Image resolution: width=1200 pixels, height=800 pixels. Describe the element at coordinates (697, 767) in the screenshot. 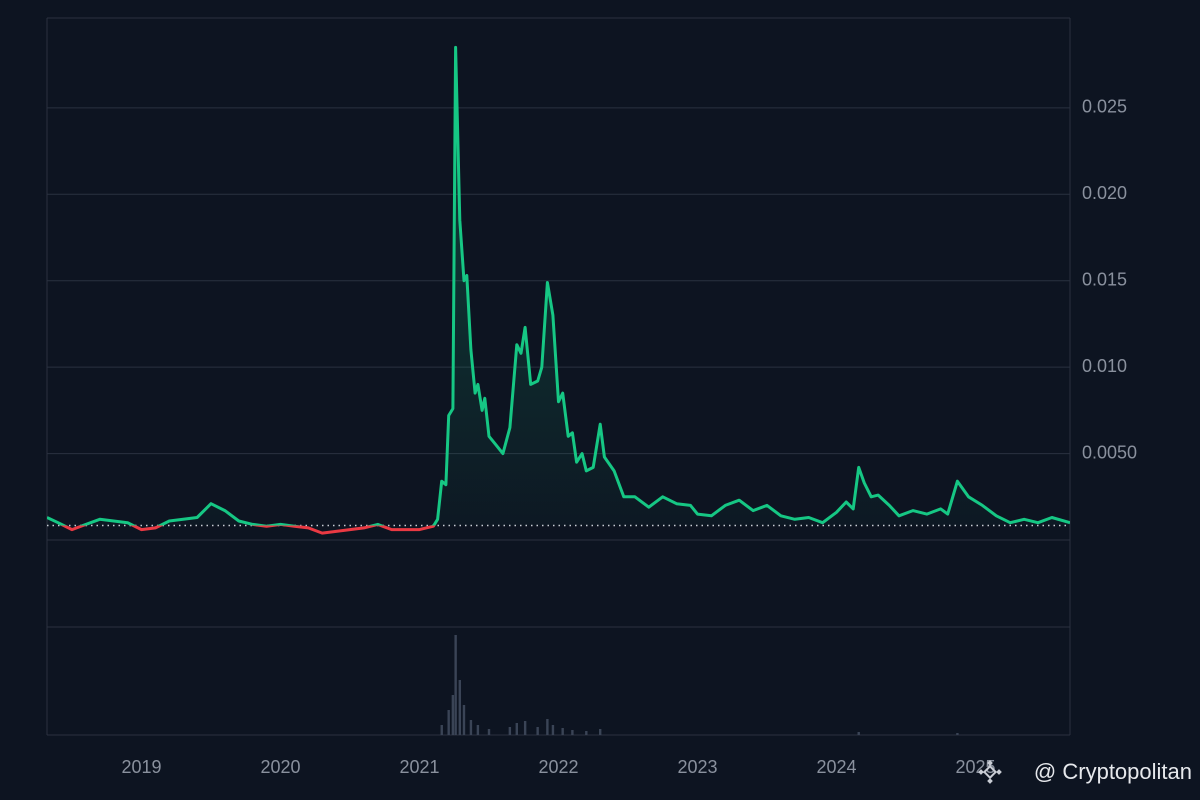

I see `x-tick-label: 2023` at that location.